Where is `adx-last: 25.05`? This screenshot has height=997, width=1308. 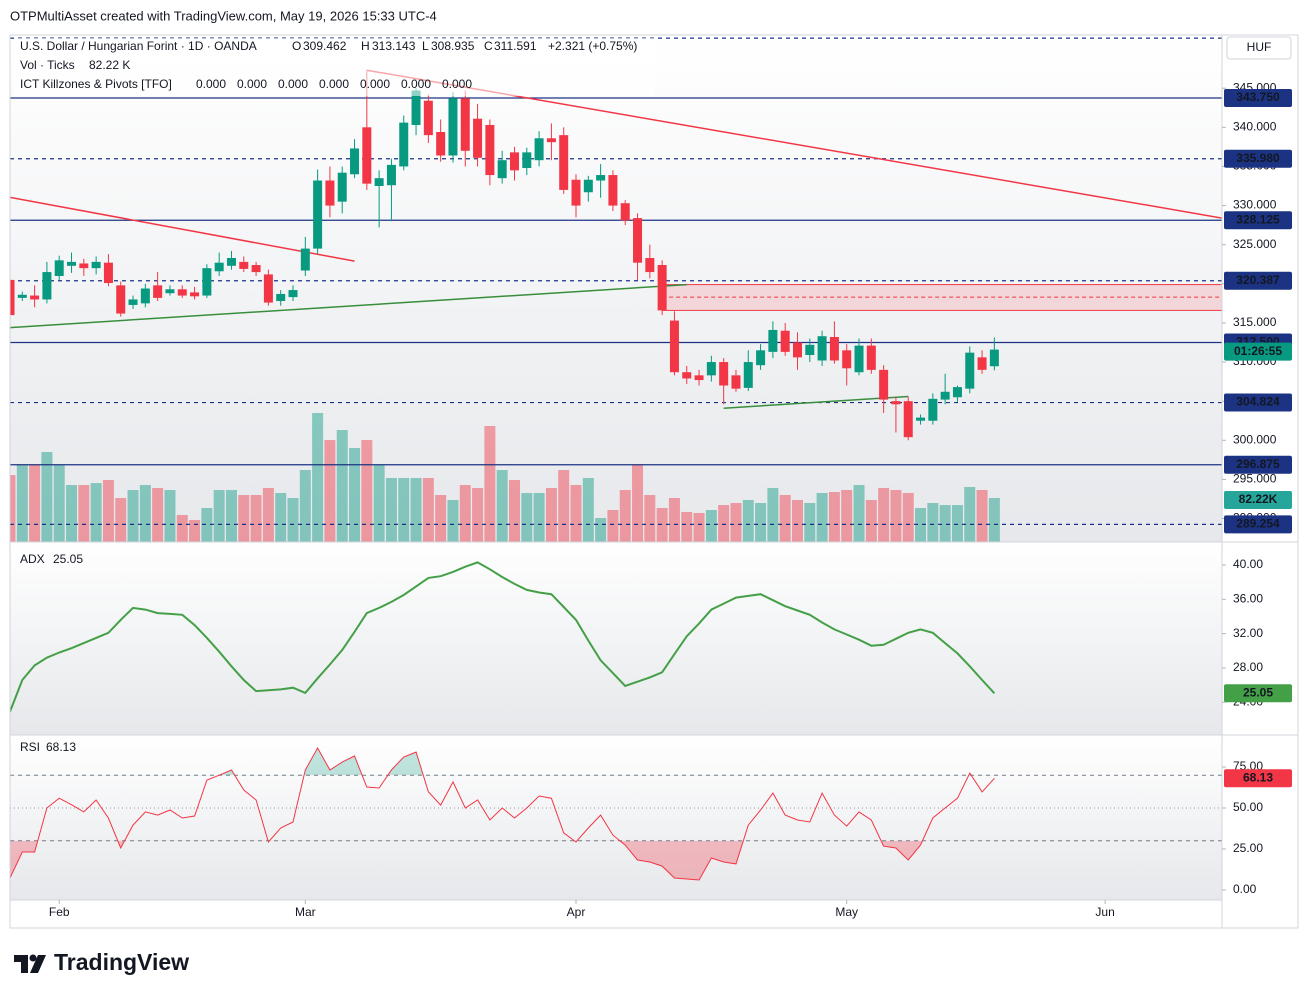
adx-last: 25.05 is located at coordinates (1258, 692).